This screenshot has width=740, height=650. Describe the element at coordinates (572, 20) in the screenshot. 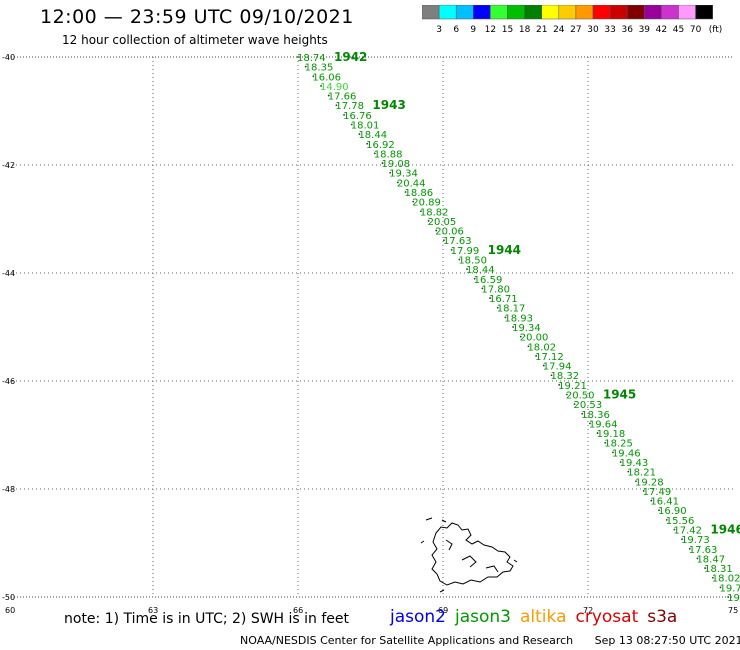

I see `wave-height-colorbar: 3 6 9 12 15 18 21 24 27 30 33 36 39 42 45 70 (ft)` at that location.